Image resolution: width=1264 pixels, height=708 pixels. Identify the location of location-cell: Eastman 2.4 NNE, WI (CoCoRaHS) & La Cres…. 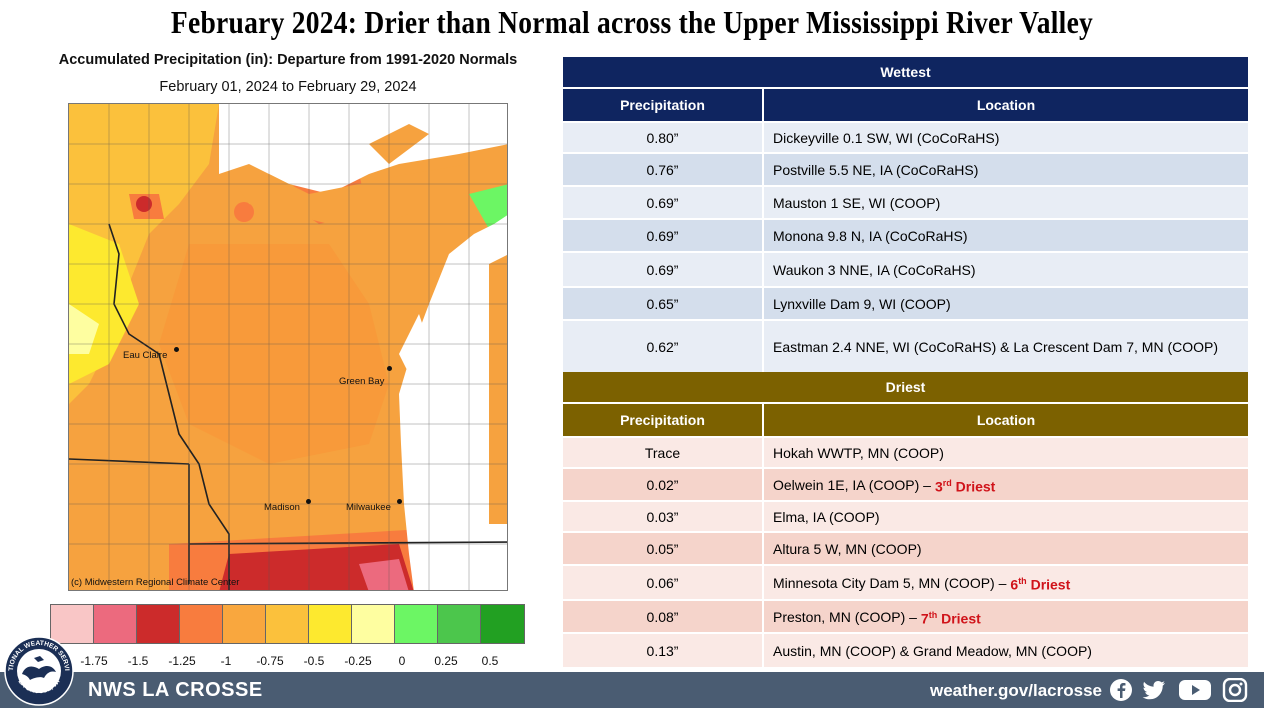
(1006, 346).